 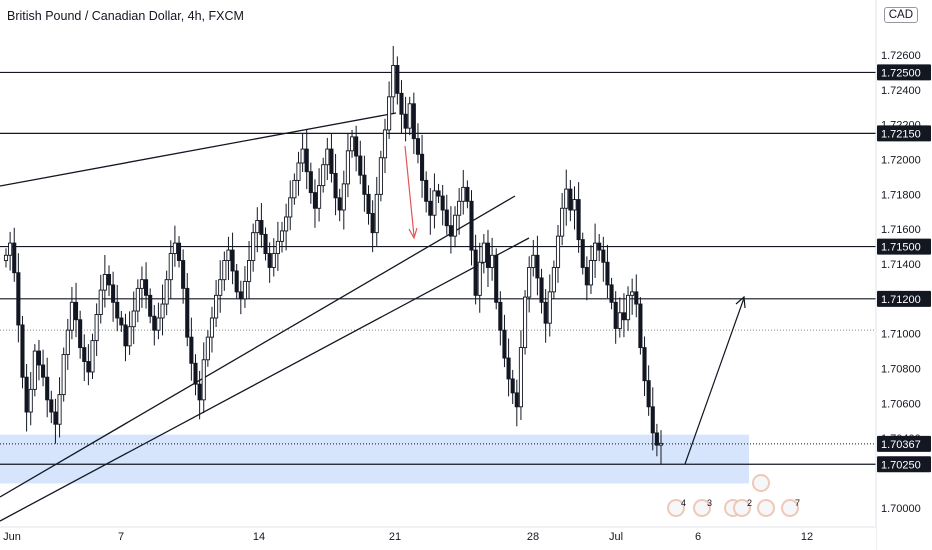 What do you see at coordinates (797, 503) in the screenshot?
I see `event-count-label: 7` at bounding box center [797, 503].